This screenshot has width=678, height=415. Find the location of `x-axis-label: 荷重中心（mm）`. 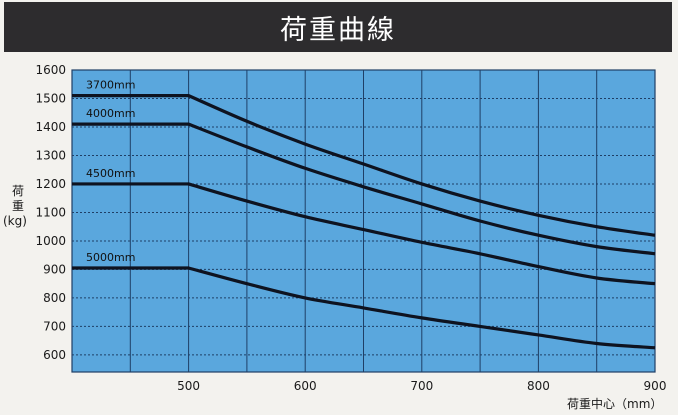

x-axis-label: 荷重中心（mm） is located at coordinates (614, 403).